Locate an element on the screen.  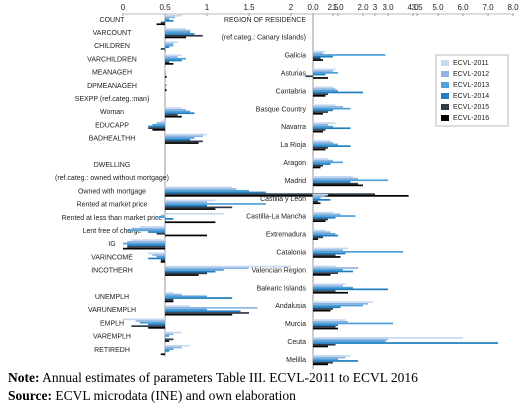
category-label: MEANAGEH is located at coordinates (112, 73).